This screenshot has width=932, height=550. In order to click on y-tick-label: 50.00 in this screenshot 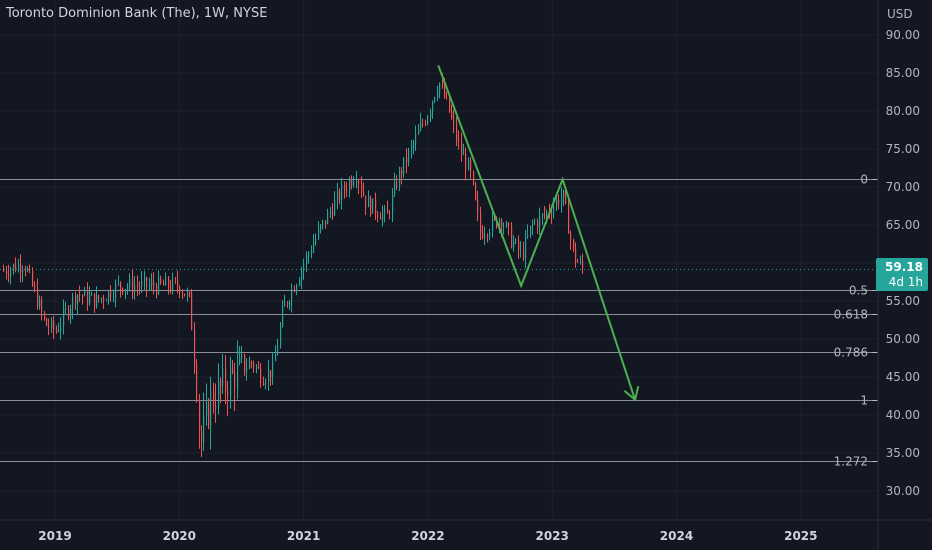, I will do `click(903, 339)`.